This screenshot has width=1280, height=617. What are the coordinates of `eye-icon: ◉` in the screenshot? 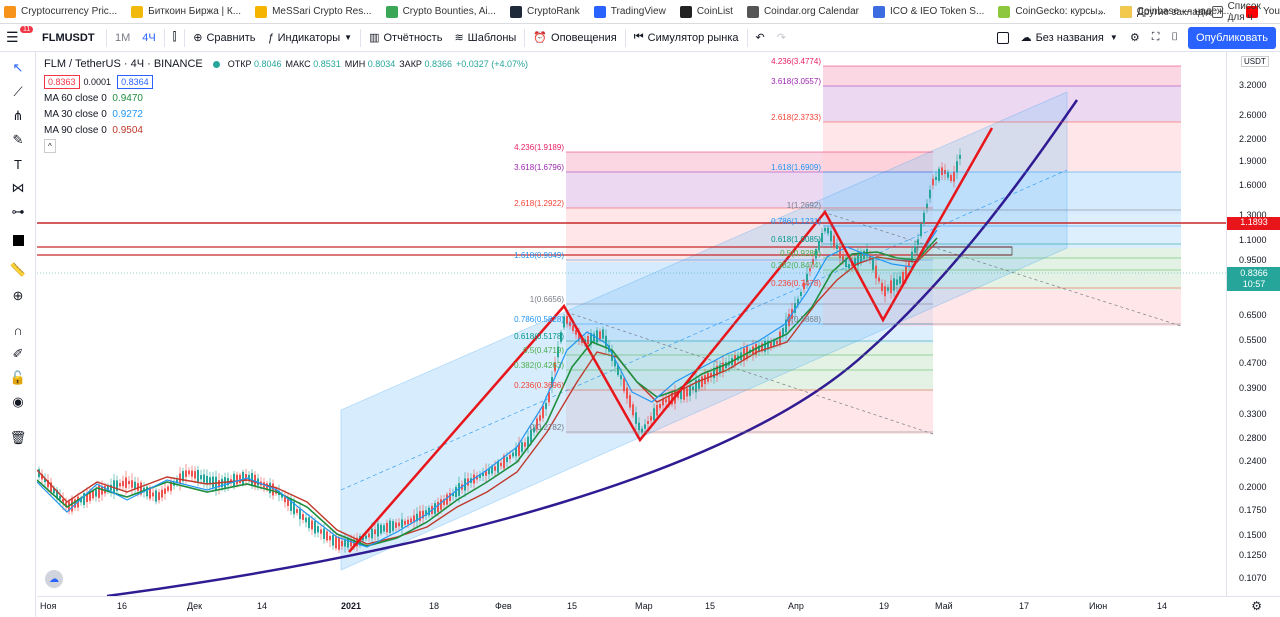 It's located at (18, 401).